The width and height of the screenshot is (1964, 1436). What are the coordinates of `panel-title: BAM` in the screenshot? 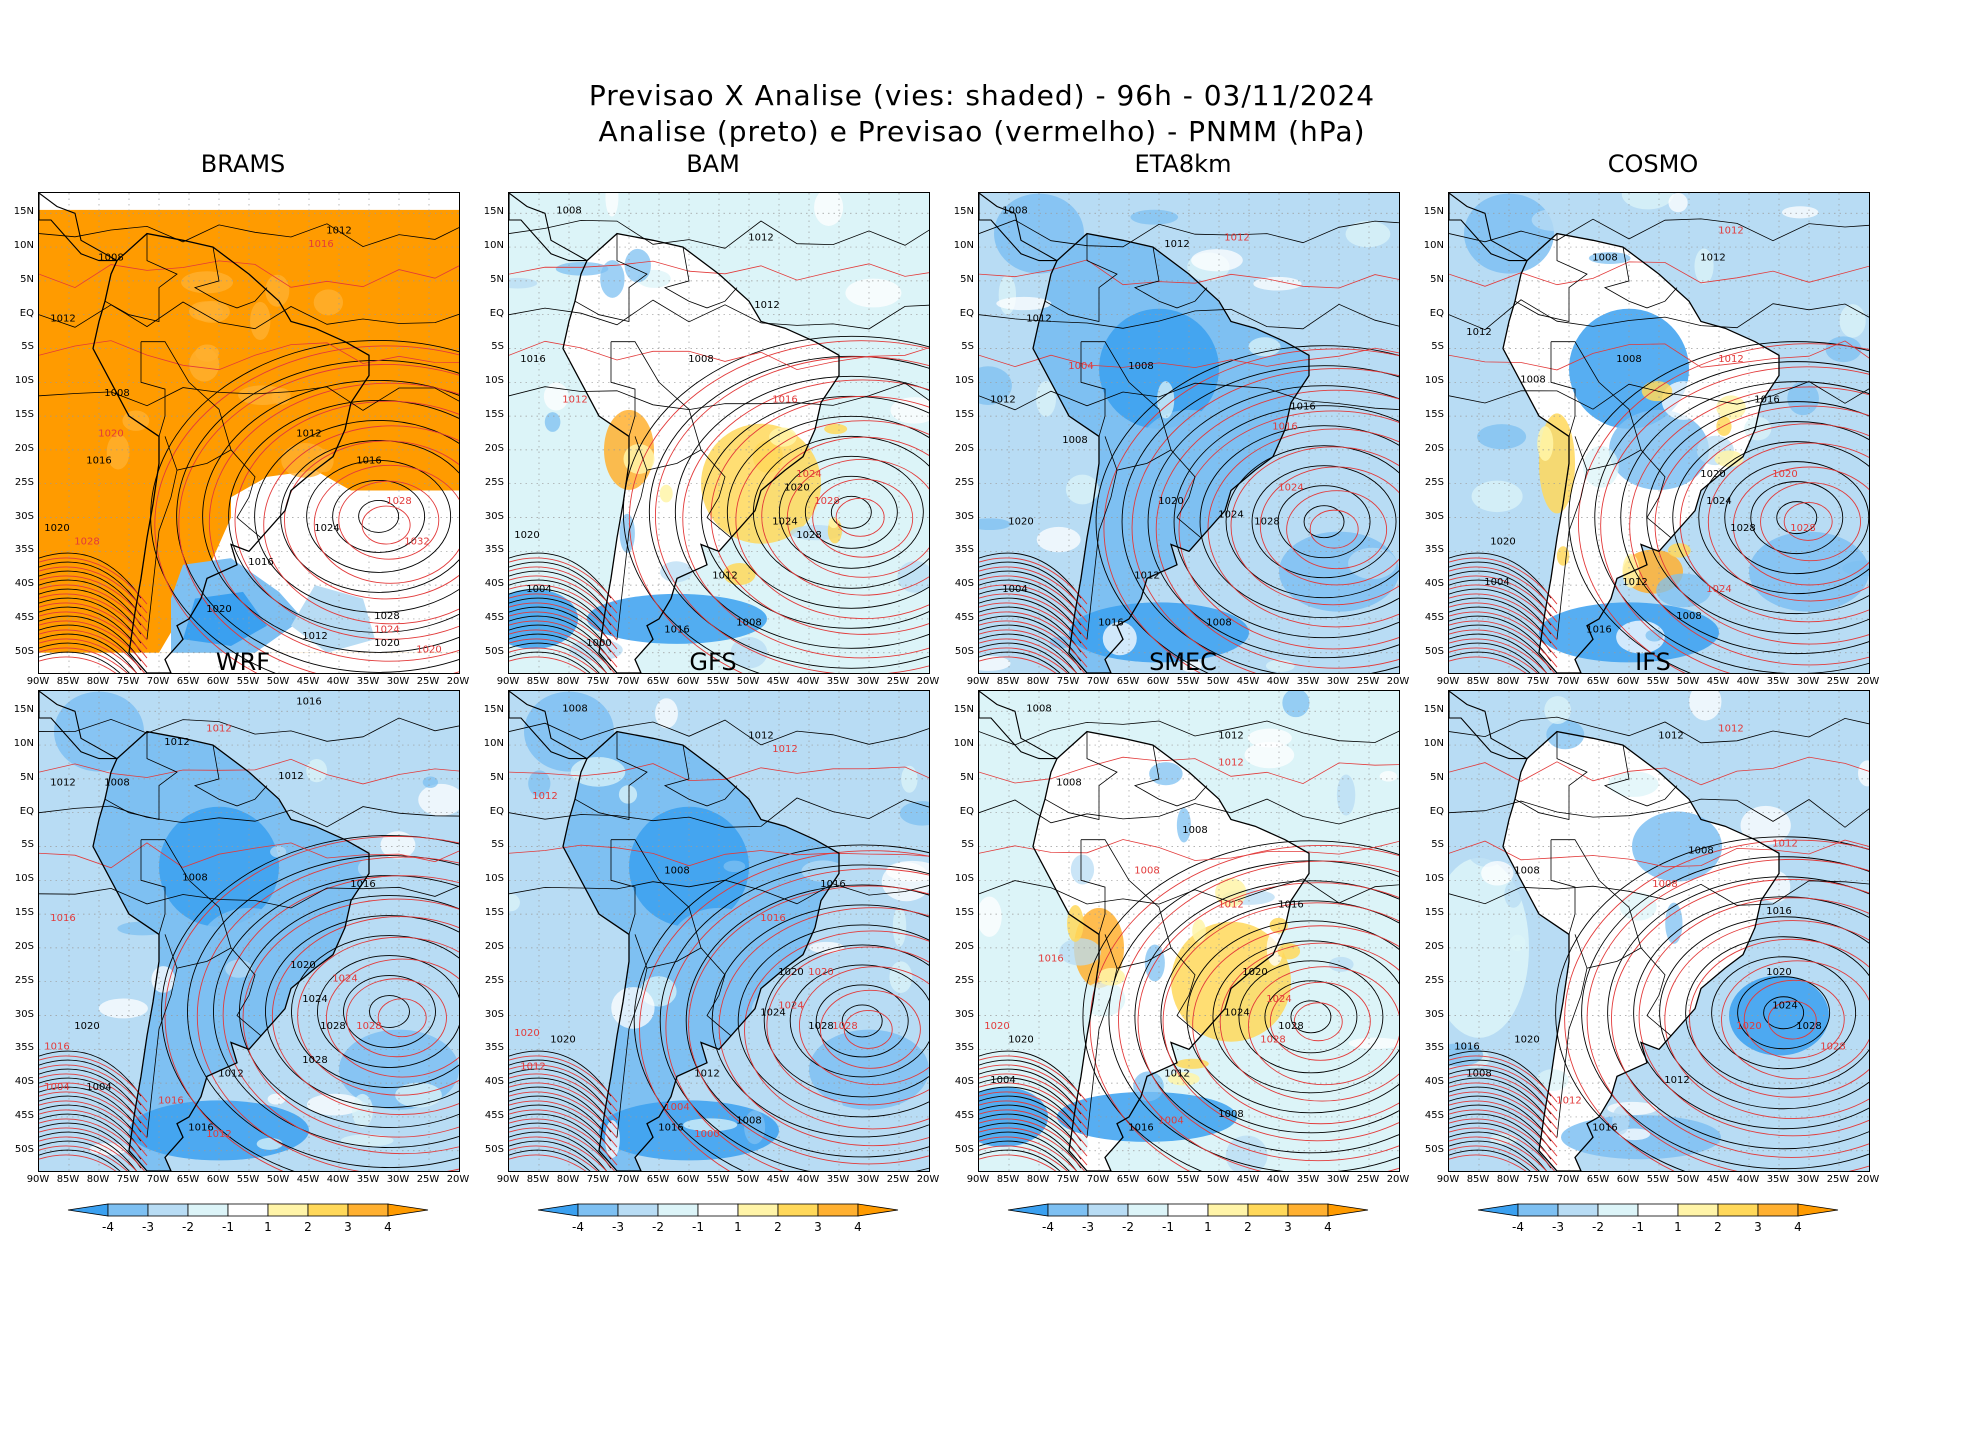 It's located at (713, 164).